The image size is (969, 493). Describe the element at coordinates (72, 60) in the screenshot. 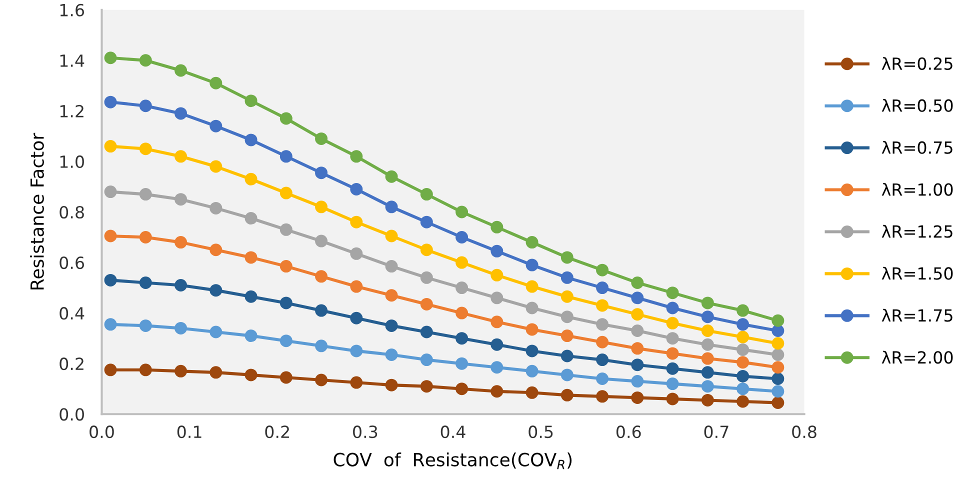

I see `y-tick-label: 1.4` at that location.